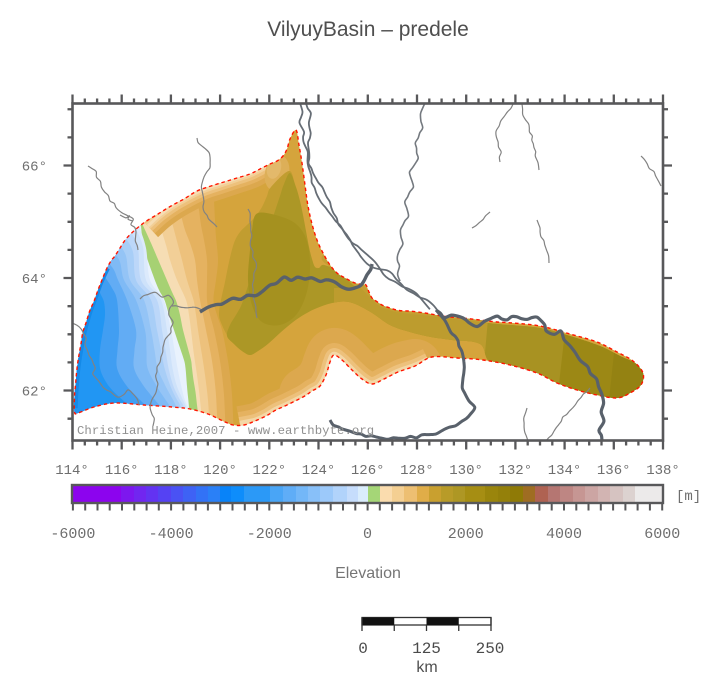 This screenshot has width=721, height=695. I want to click on svg-text: 66°, so click(34, 168).